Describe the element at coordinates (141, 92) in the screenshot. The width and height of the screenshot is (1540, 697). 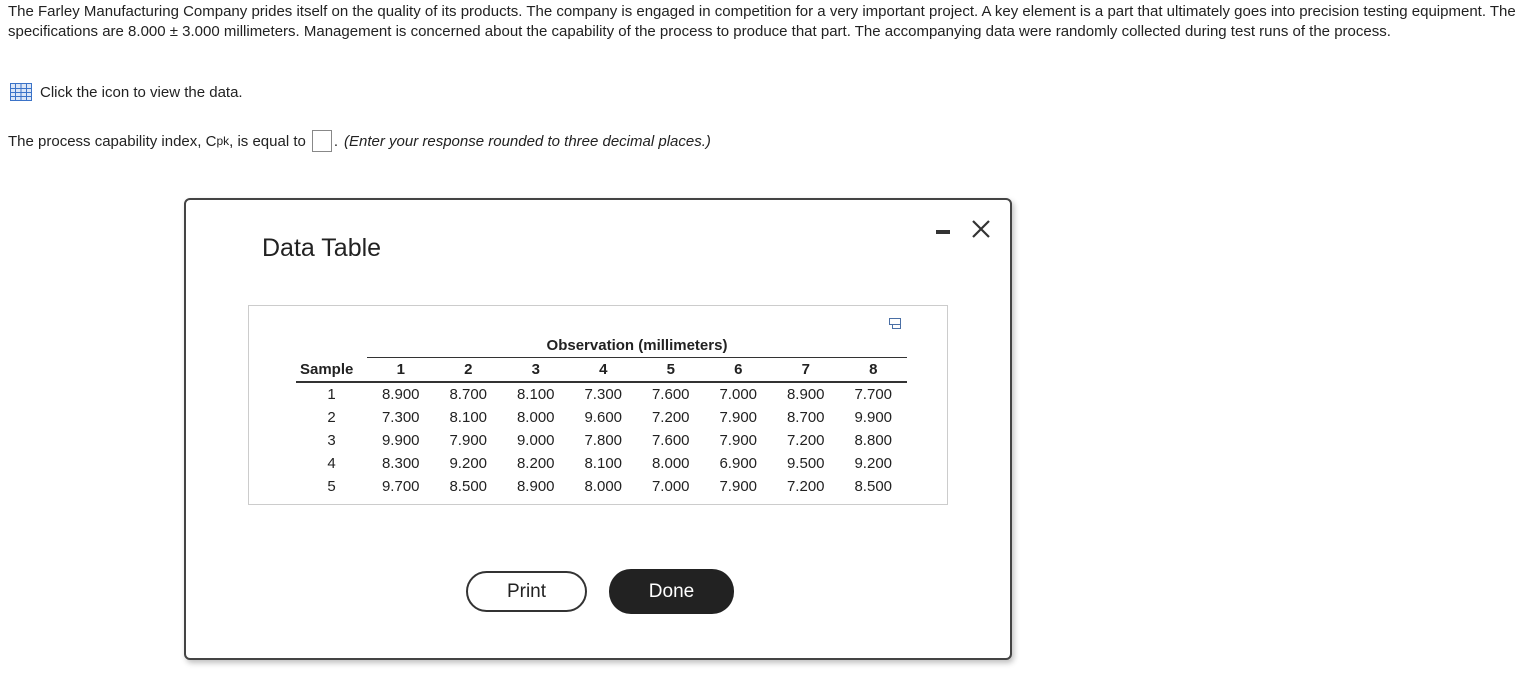
I see `data-link-text: Click the icon to view the data.` at that location.